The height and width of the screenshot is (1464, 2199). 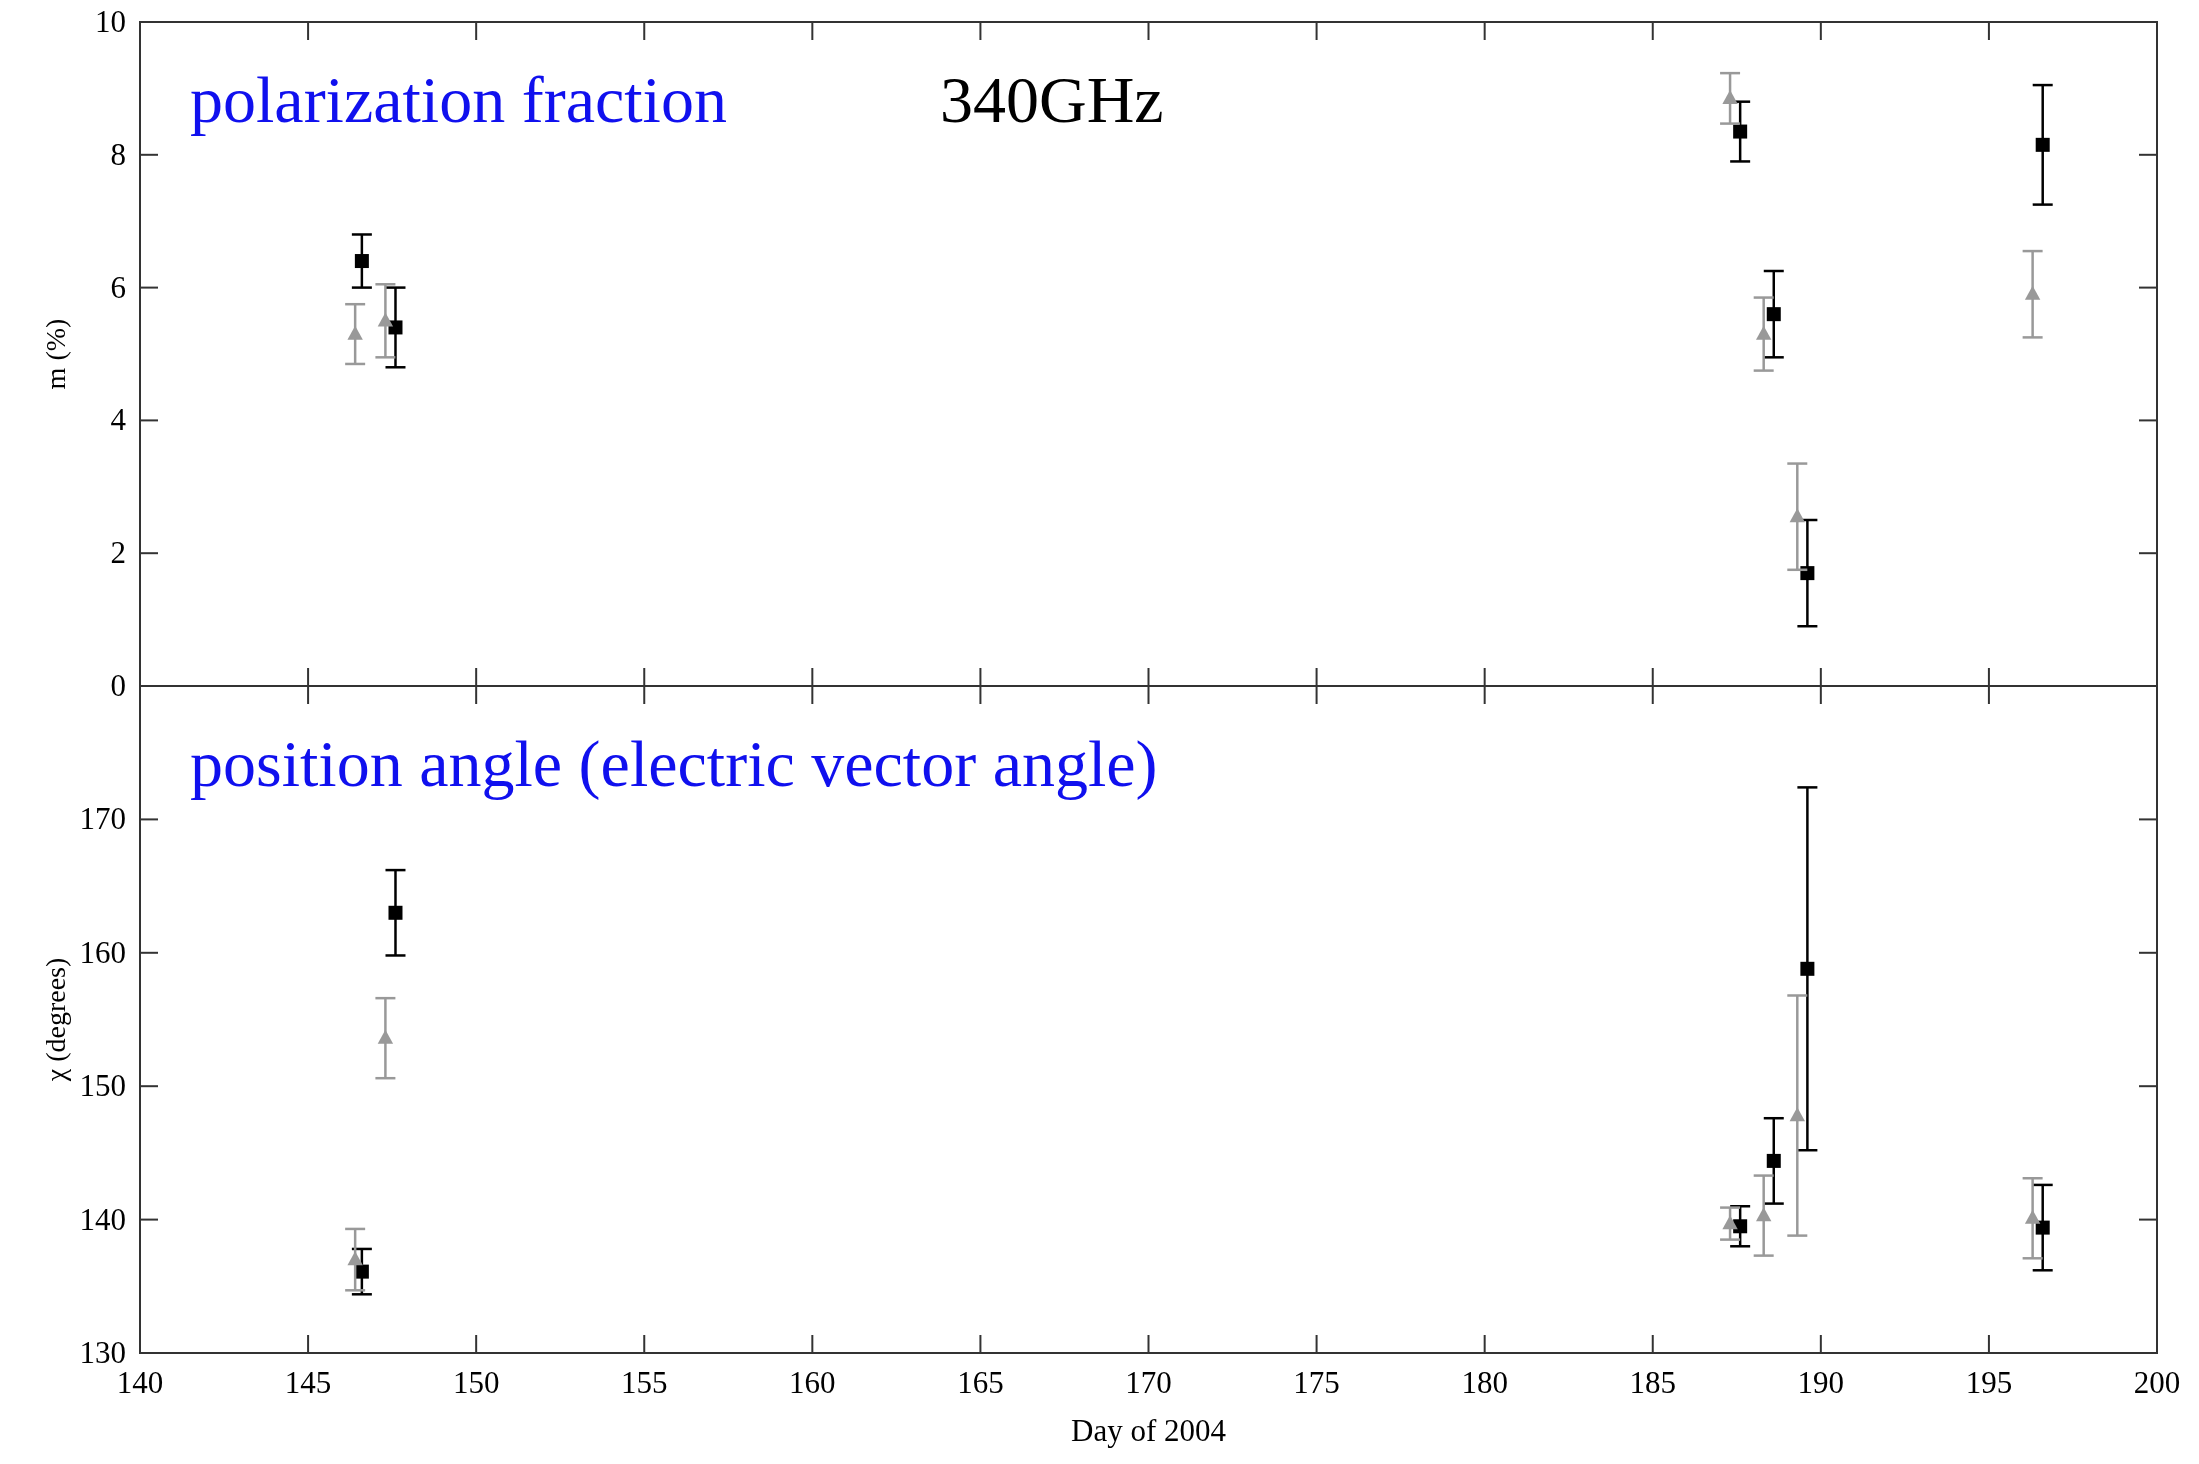 What do you see at coordinates (118, 420) in the screenshot?
I see `y-tick-label: 4` at bounding box center [118, 420].